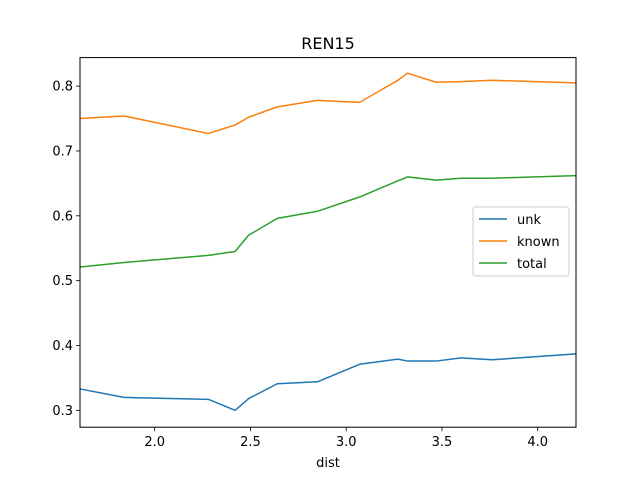  I want to click on legend-label-known: known, so click(538, 242).